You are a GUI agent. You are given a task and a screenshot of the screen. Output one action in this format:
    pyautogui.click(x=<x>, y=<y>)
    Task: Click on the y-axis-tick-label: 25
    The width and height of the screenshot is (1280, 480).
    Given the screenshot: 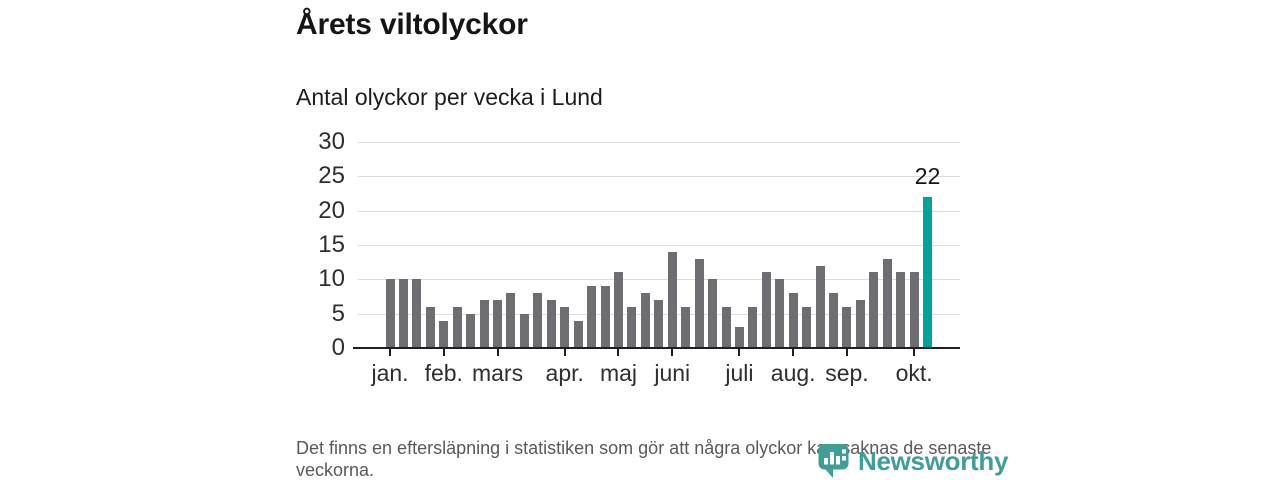 What is the action you would take?
    pyautogui.click(x=331, y=176)
    